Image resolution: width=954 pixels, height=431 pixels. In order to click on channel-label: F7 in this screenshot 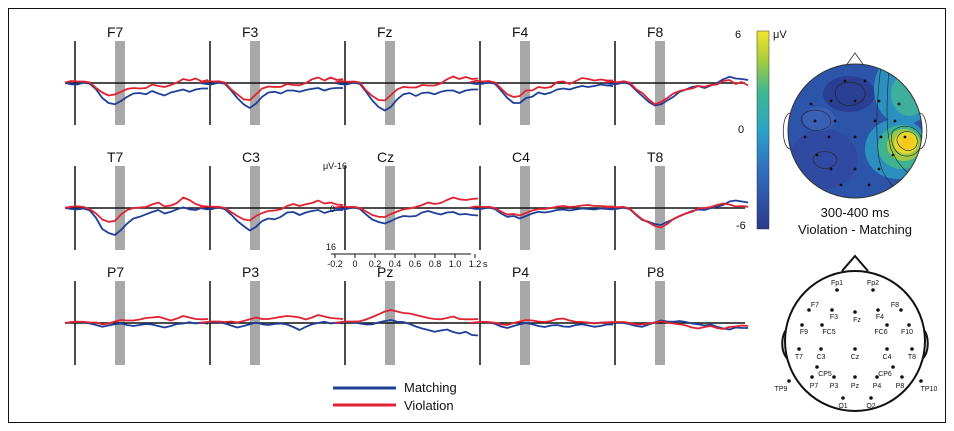, I will do `click(115, 32)`.